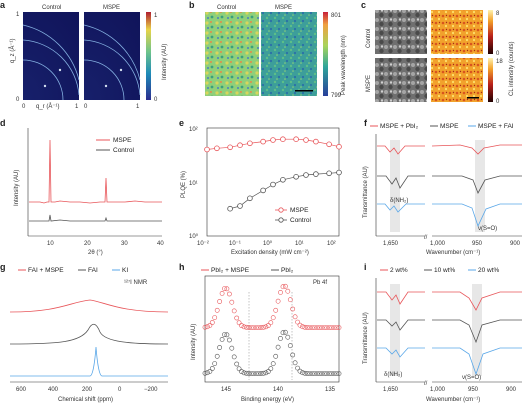 The height and width of the screenshot is (412, 530). What do you see at coordinates (445, 270) in the screenshot?
I see `svg-text: 10 wt%` at bounding box center [445, 270].